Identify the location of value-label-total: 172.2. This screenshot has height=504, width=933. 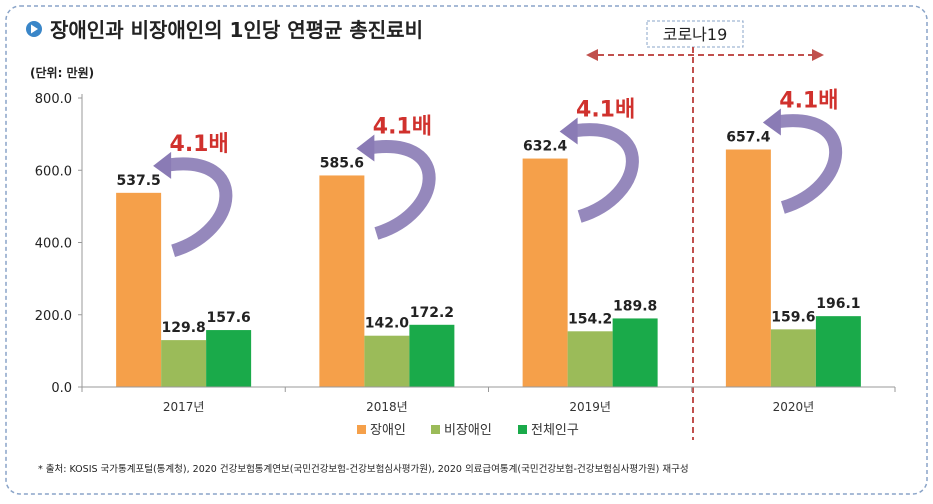
(432, 313).